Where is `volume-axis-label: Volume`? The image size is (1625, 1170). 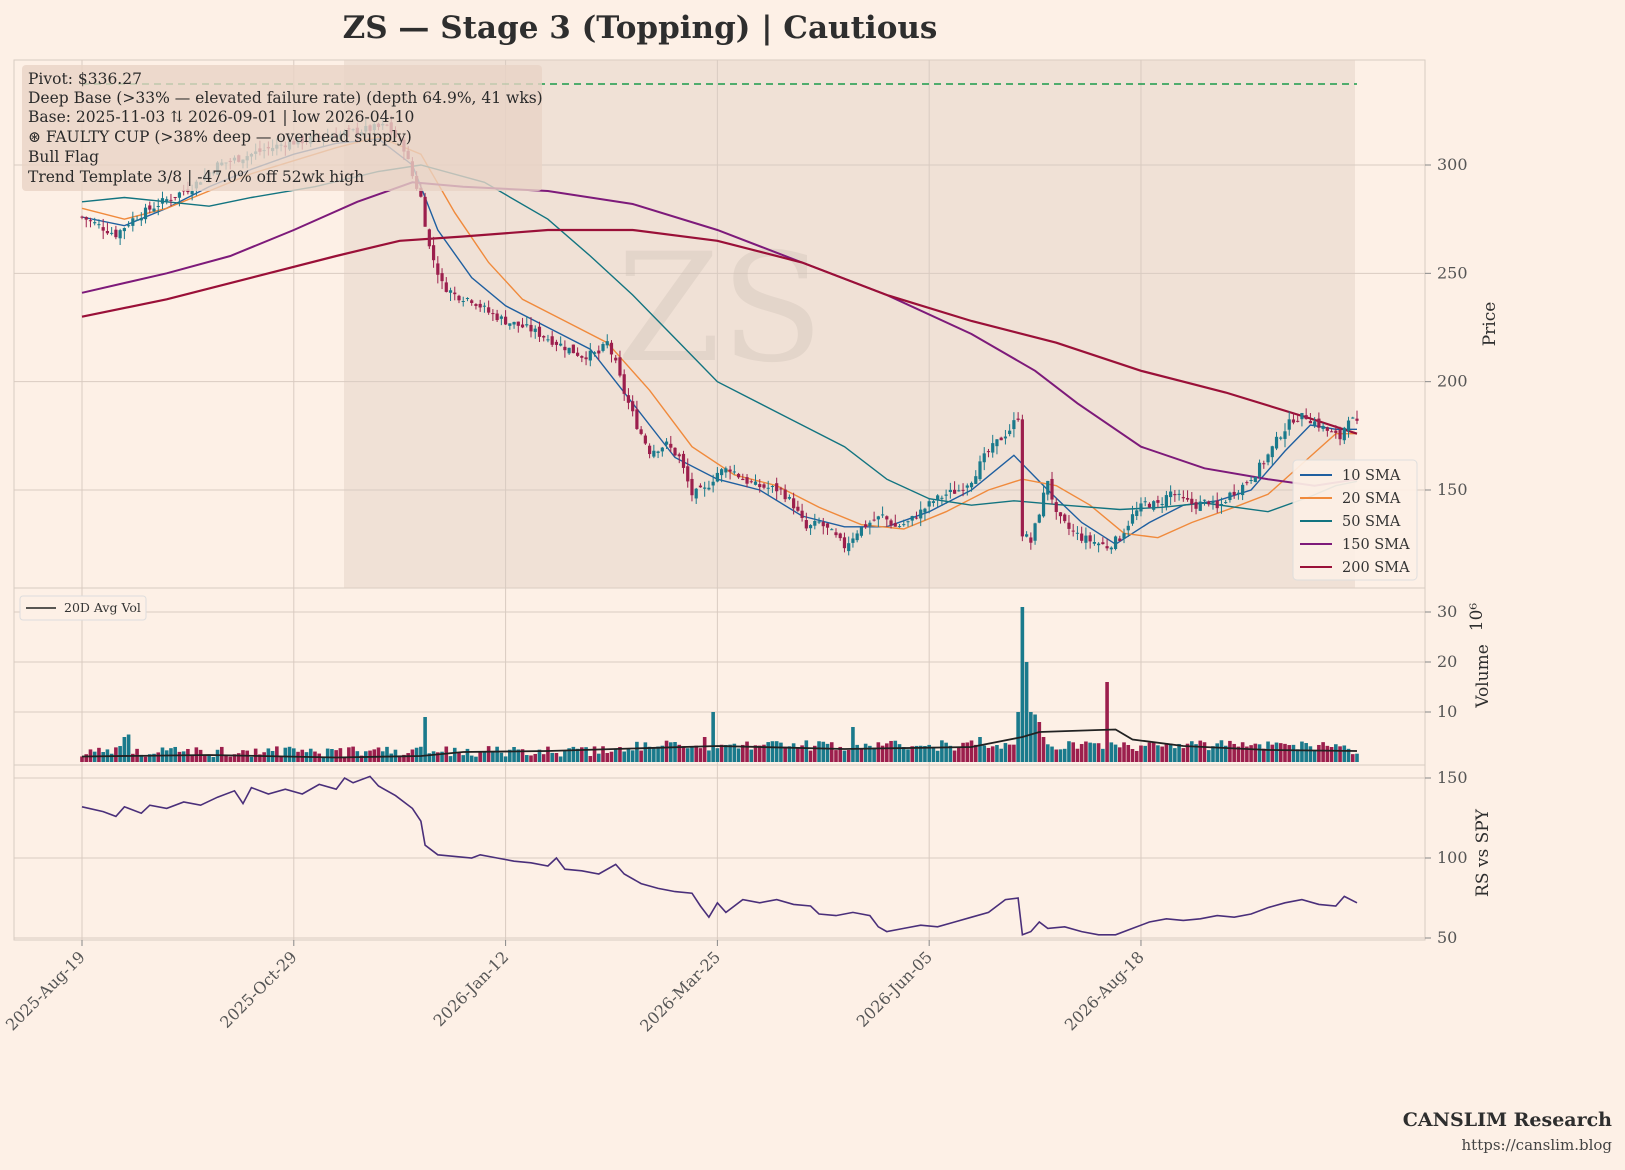
volume-axis-label: Volume is located at coordinates (1483, 676).